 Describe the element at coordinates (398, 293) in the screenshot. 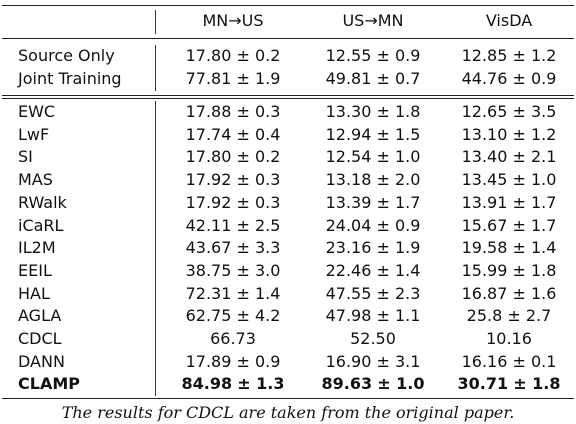

I see `score-error: ± 2.3` at that location.